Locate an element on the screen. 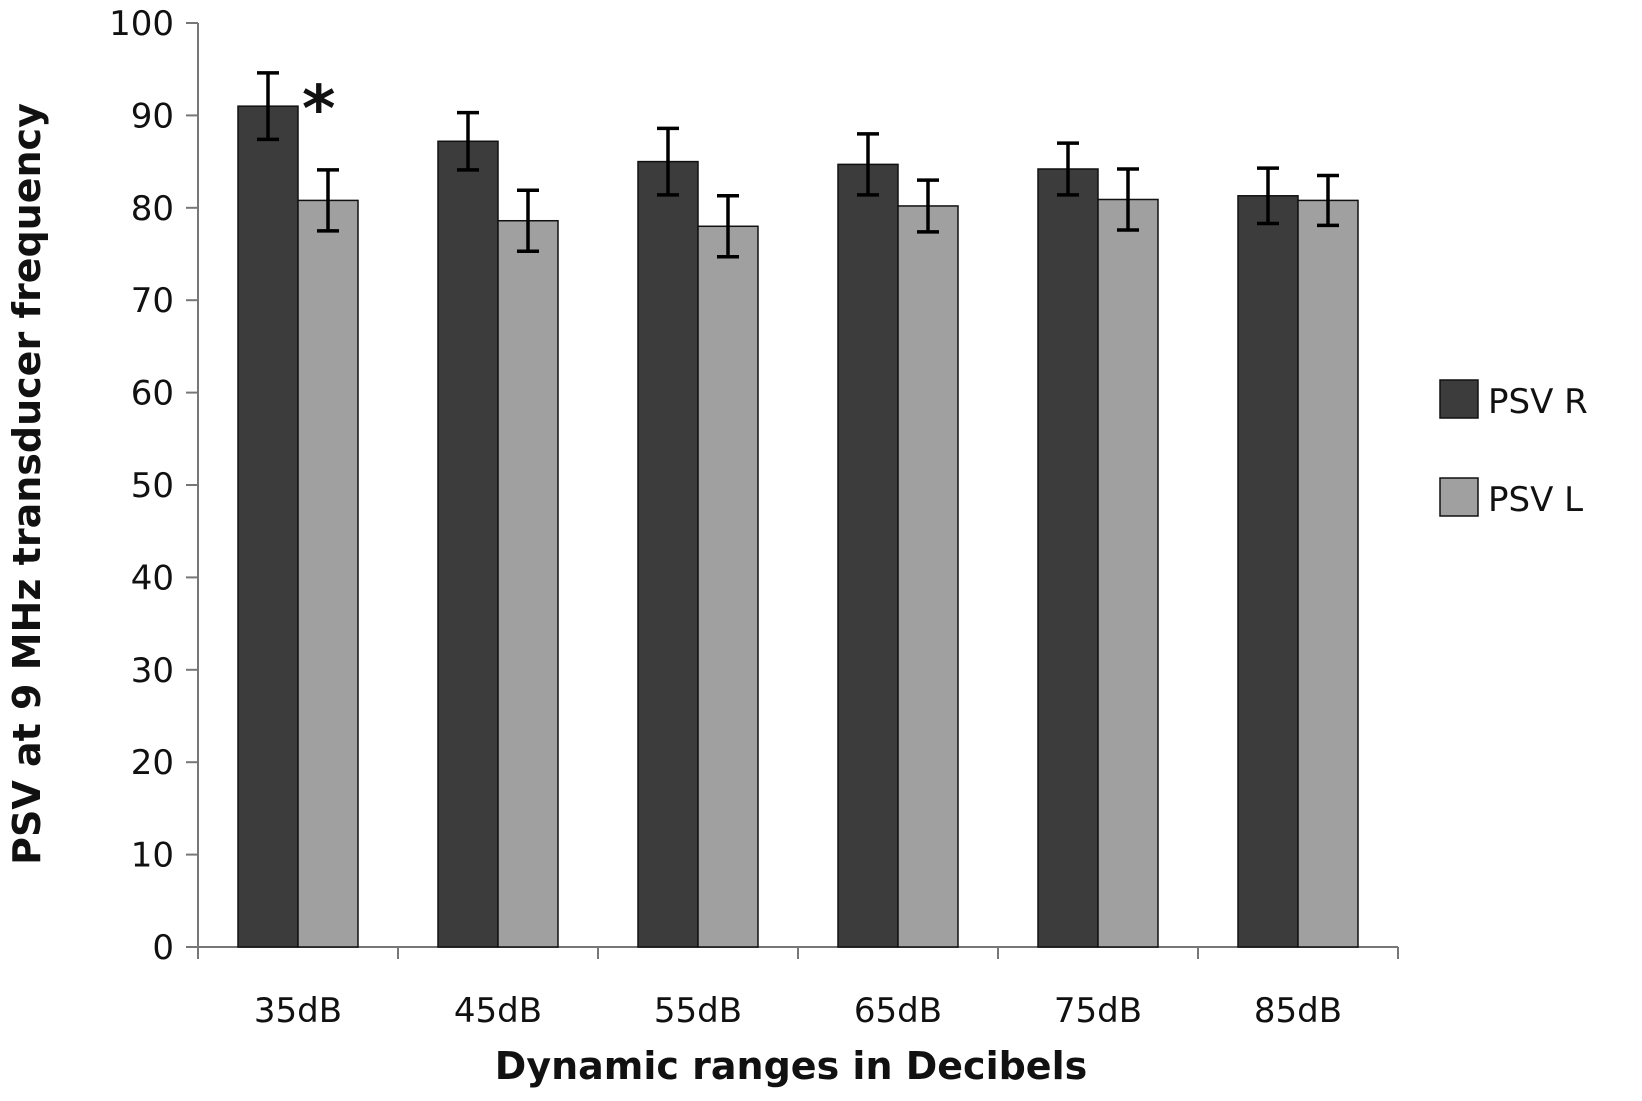 The image size is (1642, 1101). y-tick-label: 50 is located at coordinates (152, 486).